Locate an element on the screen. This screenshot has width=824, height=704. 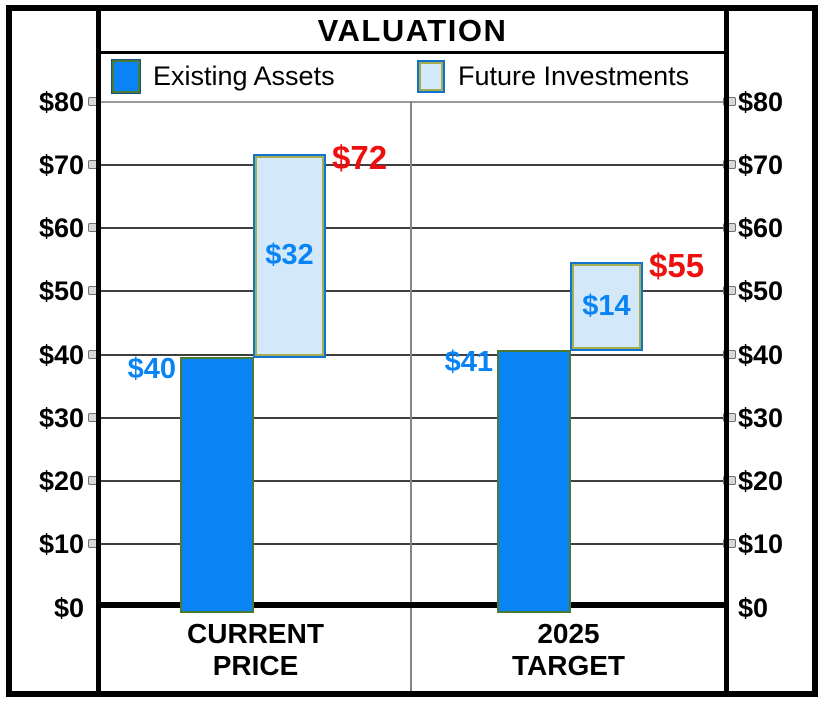
chart-title-box: VALUATION is located at coordinates (412, 32).